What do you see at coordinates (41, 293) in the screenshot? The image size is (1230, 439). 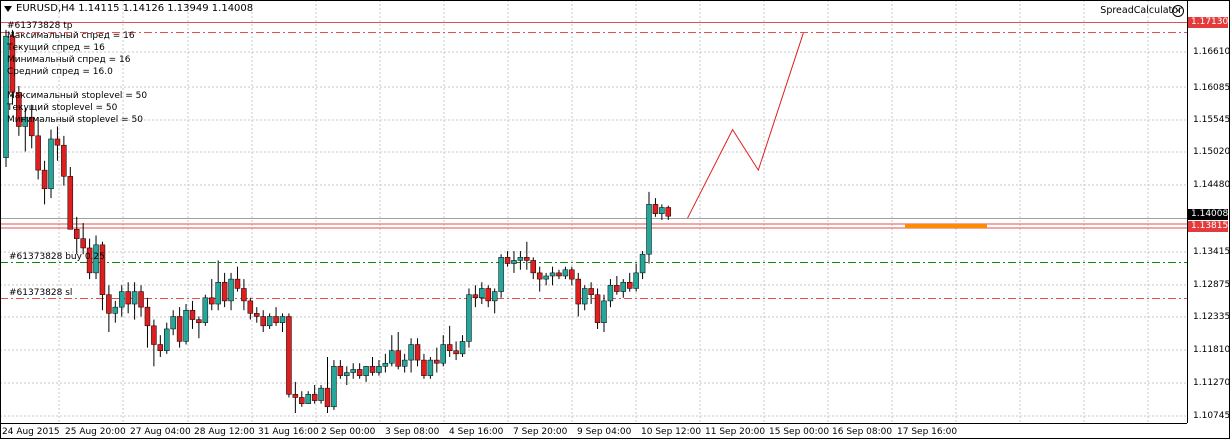 I see `order-sl-label: #61373828 sl` at bounding box center [41, 293].